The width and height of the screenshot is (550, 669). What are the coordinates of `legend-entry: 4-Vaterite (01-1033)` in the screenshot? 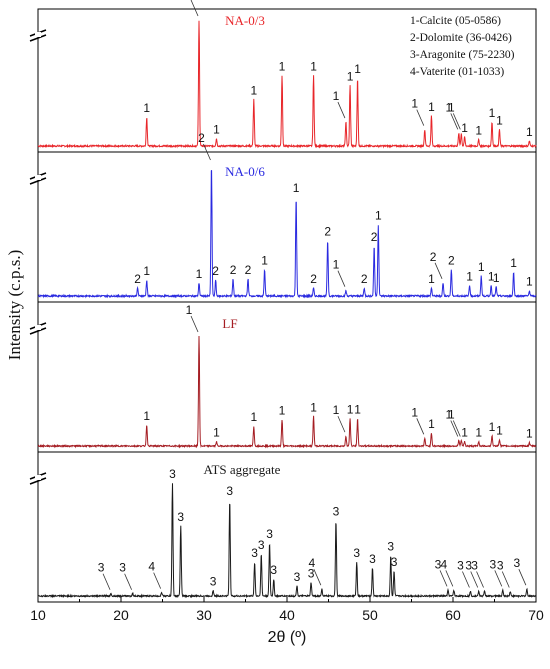 It's located at (457, 72).